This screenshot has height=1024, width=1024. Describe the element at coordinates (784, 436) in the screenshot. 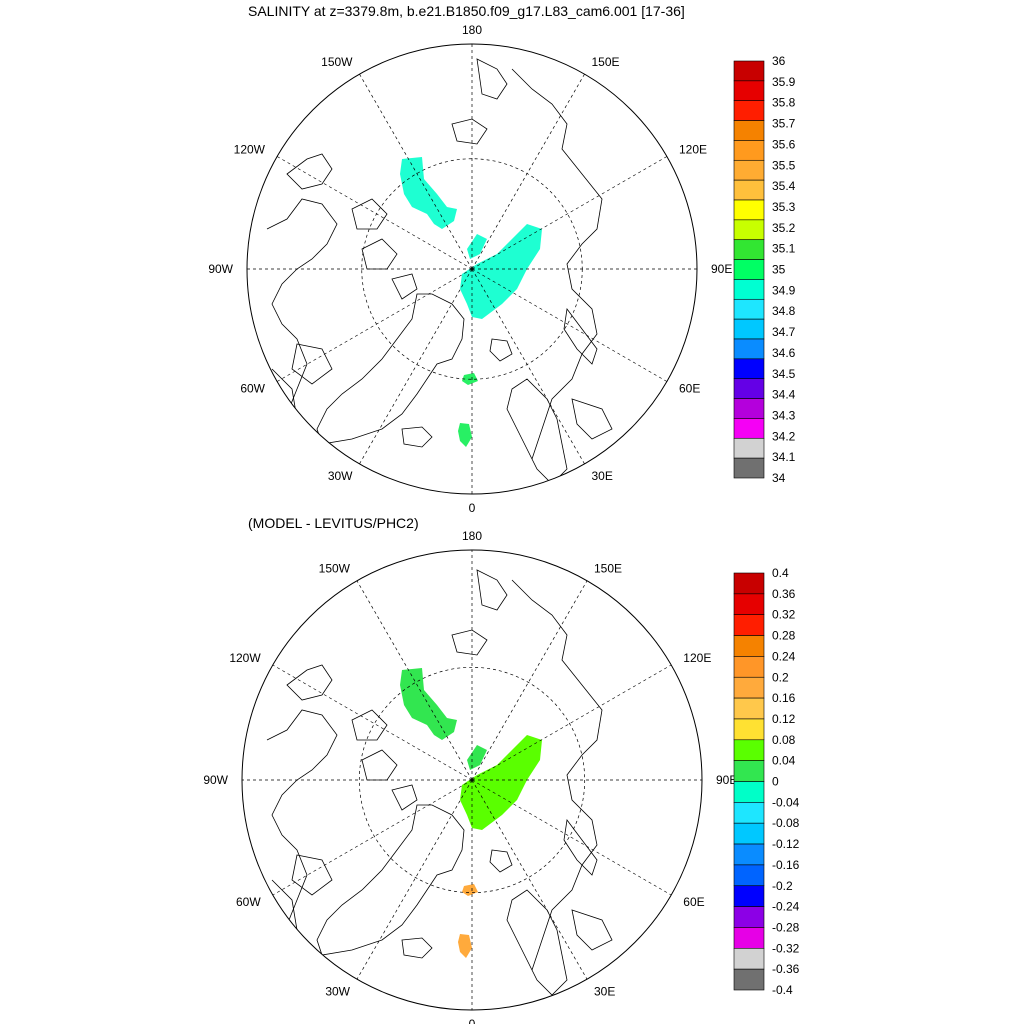

I see `colorbar-label: 34.2` at that location.